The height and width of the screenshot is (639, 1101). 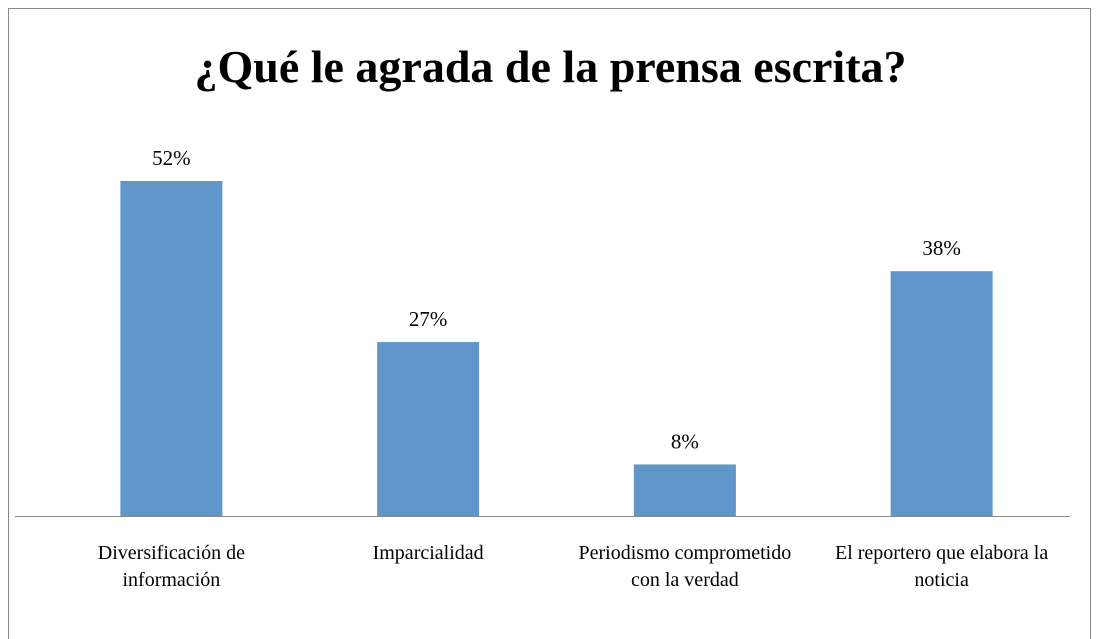 What do you see at coordinates (550, 66) in the screenshot?
I see `chart-title: ¿Qué le agrada de la prensa escrita?` at bounding box center [550, 66].